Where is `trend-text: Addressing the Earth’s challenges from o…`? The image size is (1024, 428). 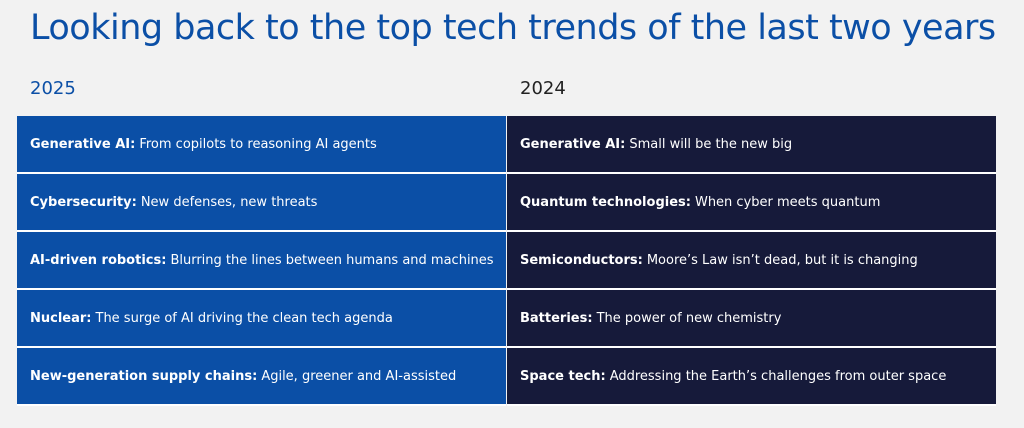 trend-text: Addressing the Earth’s challenges from o… is located at coordinates (778, 376).